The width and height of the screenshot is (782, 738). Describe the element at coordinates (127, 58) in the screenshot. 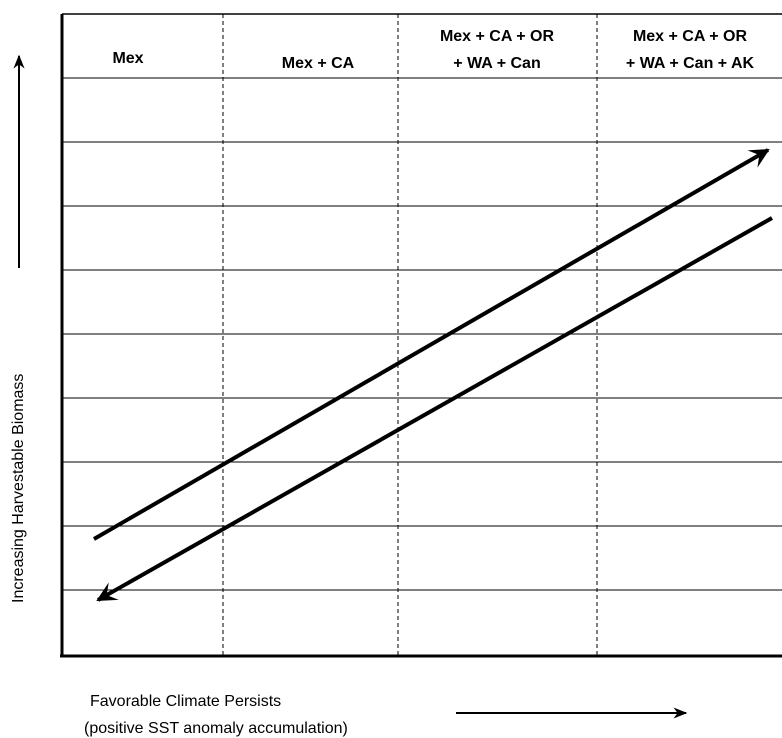

I see `column-label-1: Mex` at that location.